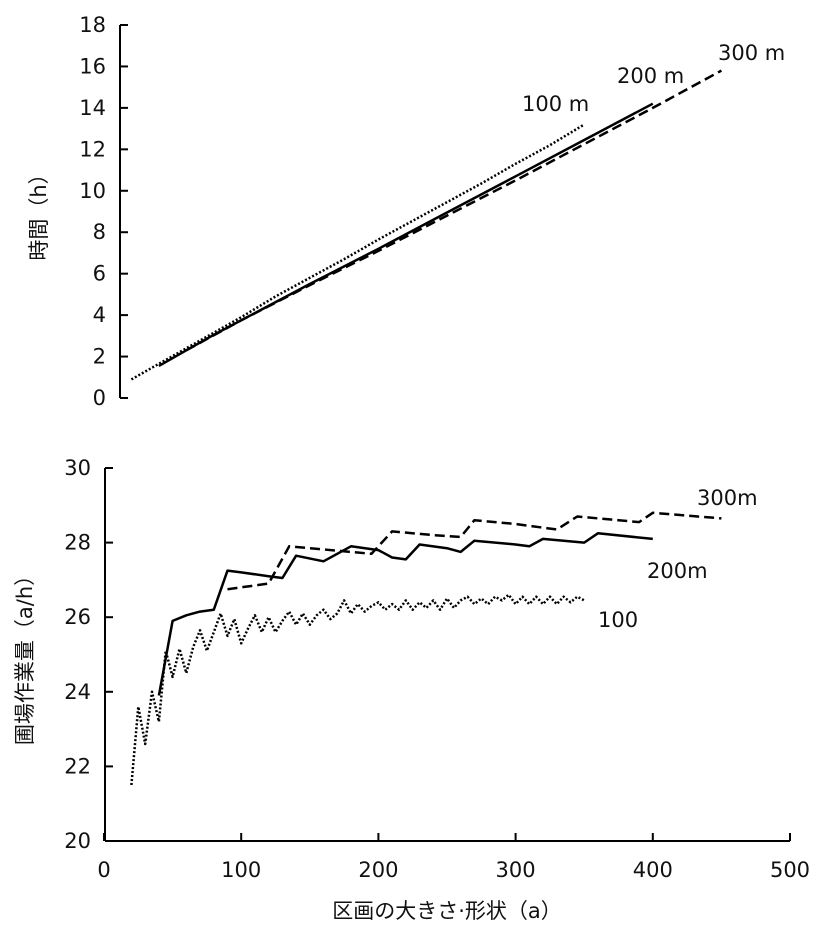 Image resolution: width=817 pixels, height=937 pixels. Describe the element at coordinates (77, 692) in the screenshot. I see `bottom-y-tick-label: 24` at that location.